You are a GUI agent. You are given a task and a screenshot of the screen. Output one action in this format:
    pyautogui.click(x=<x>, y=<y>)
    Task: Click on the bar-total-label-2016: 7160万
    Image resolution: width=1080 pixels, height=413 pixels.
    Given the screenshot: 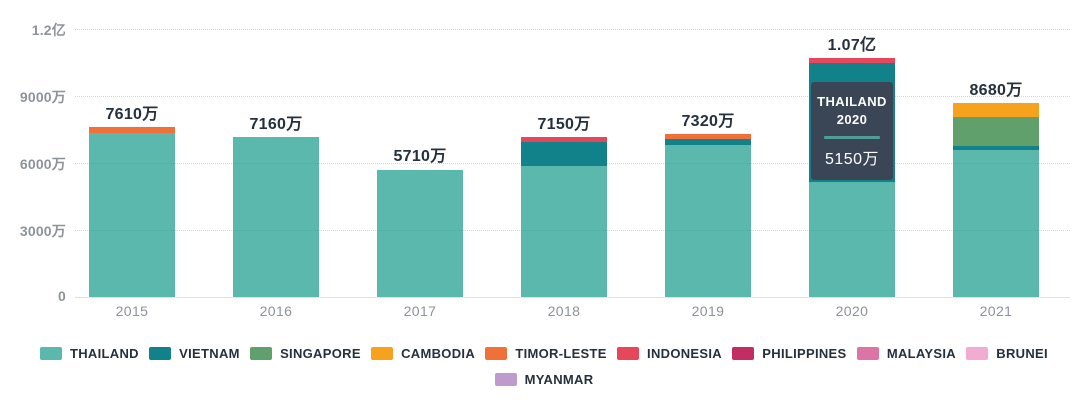 What is the action you would take?
    pyautogui.click(x=276, y=125)
    